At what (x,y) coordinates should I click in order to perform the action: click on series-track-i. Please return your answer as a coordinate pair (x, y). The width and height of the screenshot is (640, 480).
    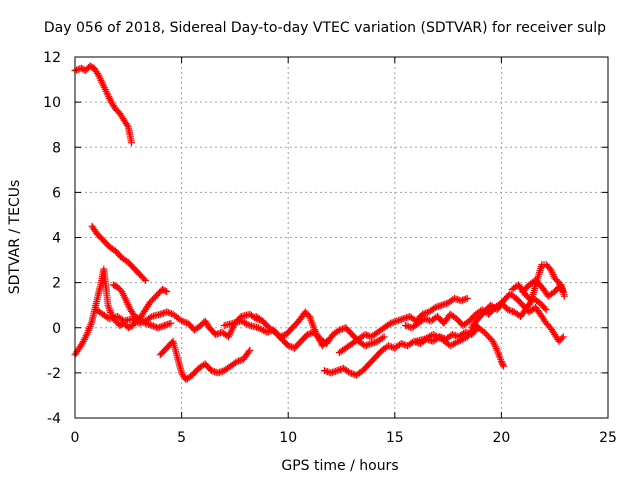
    Looking at the image, I should click on (401, 351).